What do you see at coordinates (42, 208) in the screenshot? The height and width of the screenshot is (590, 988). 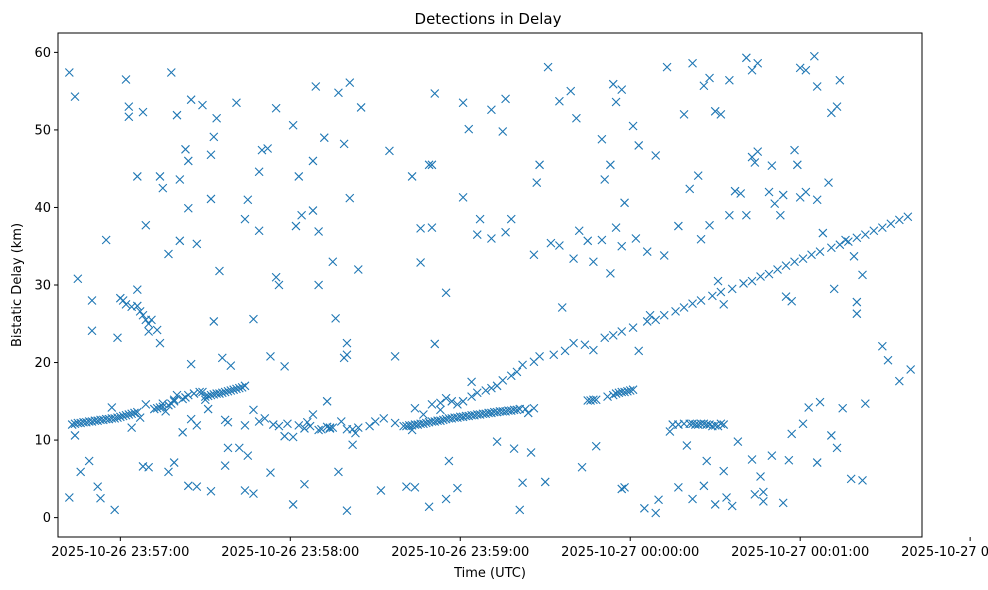 I see `y-tick-label: 40` at bounding box center [42, 208].